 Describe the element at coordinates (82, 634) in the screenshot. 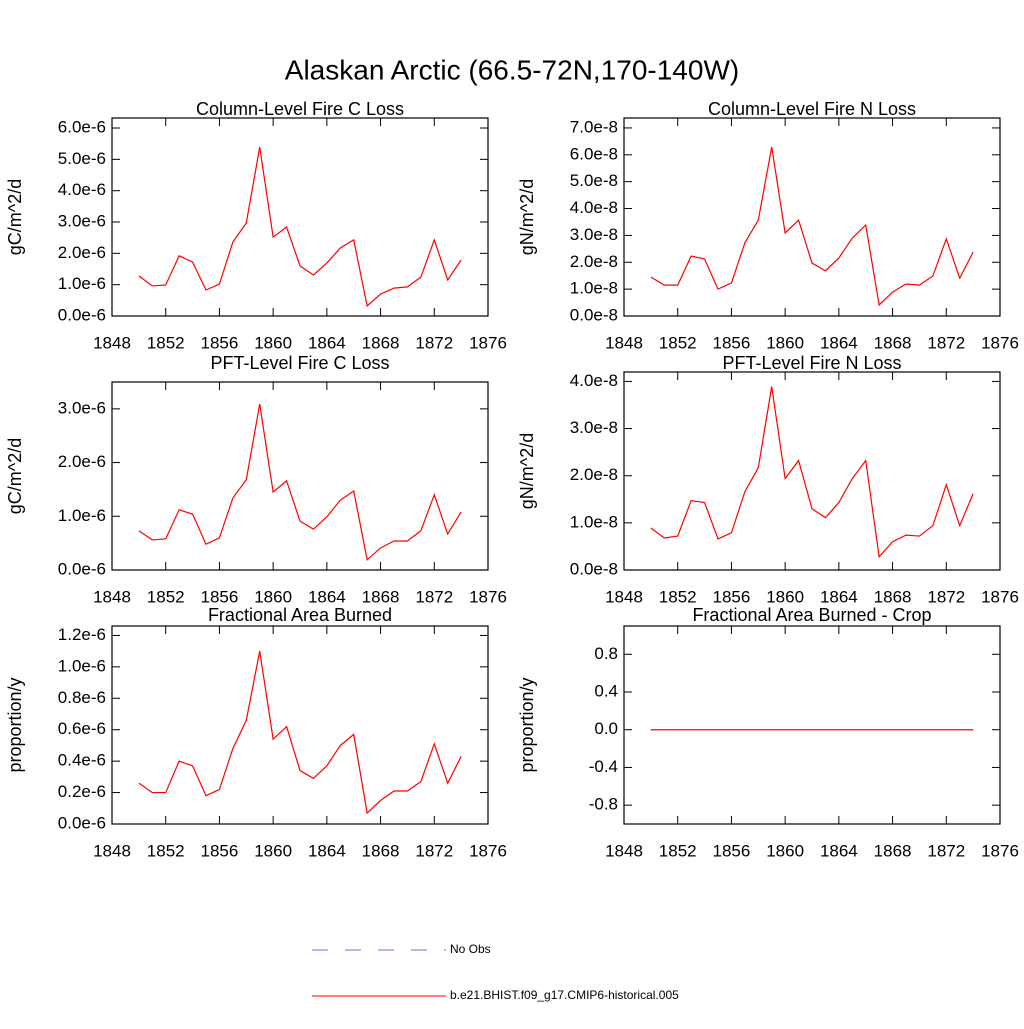

I see `y-tick-label: 1.2e-6` at that location.